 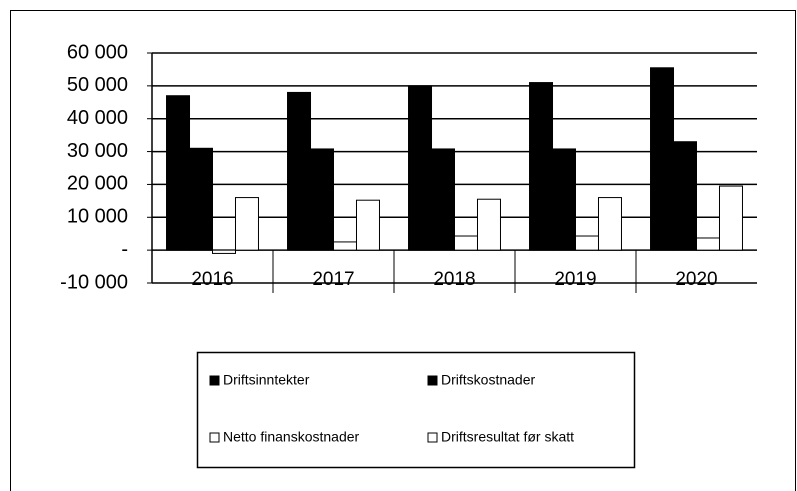 I want to click on x-tick-label: 2018, so click(x=454, y=279).